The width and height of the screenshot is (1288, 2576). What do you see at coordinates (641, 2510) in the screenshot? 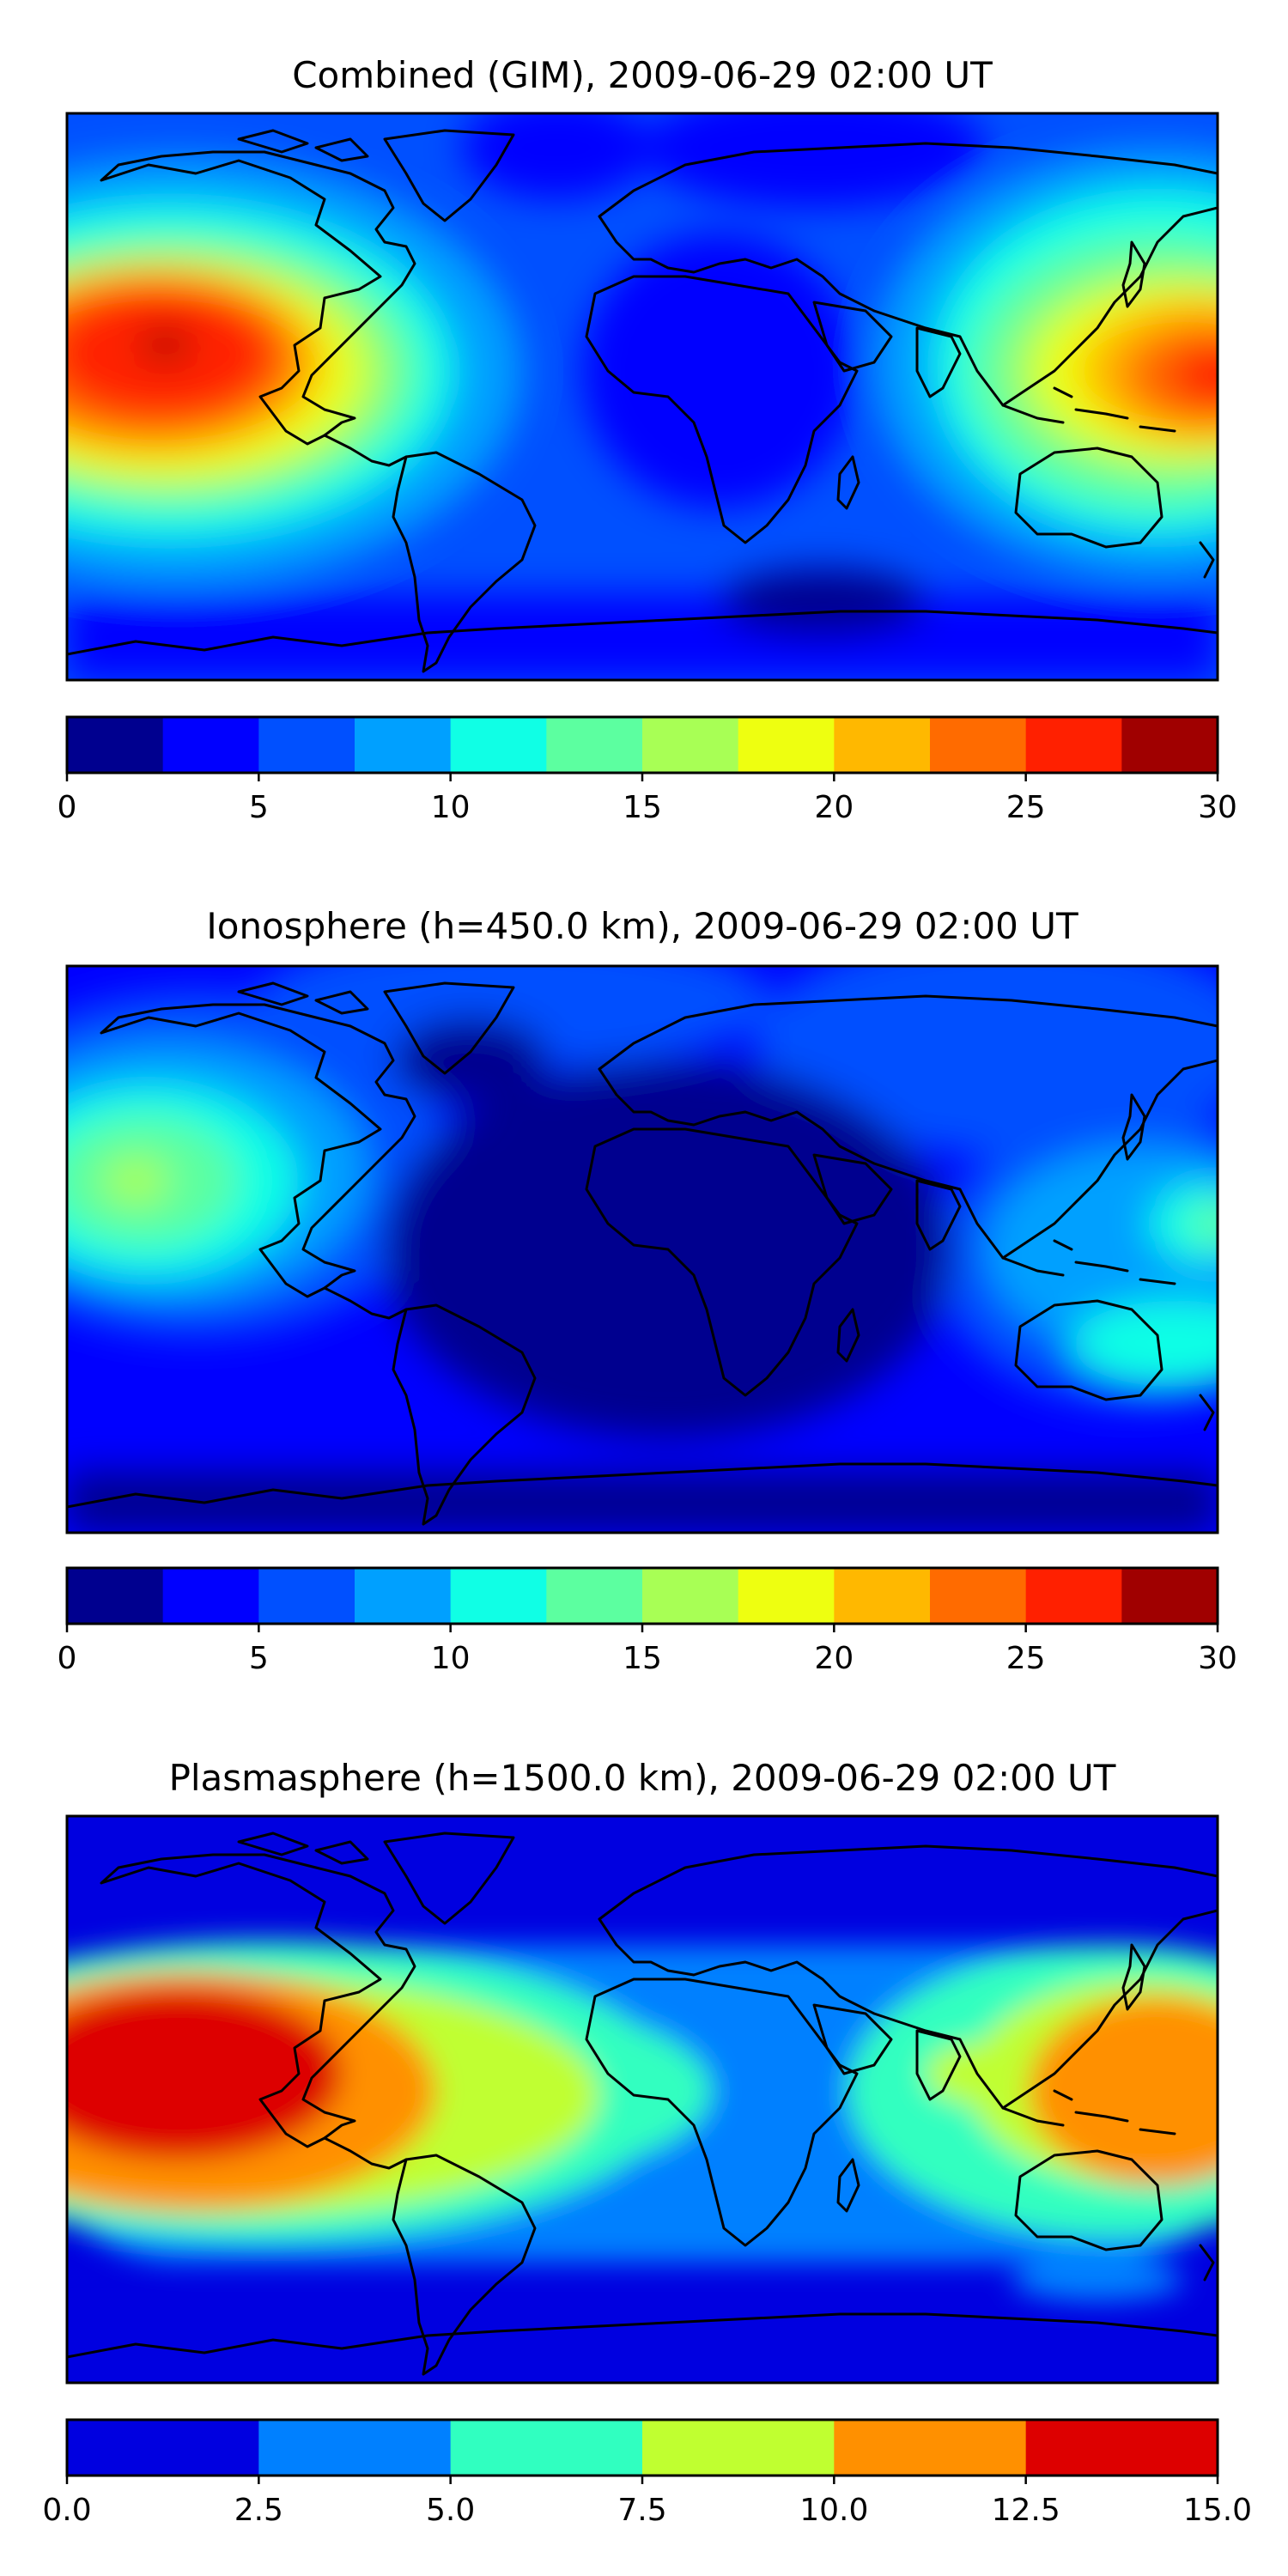
I see `colorbar-tick-label: 7.5` at bounding box center [641, 2510].